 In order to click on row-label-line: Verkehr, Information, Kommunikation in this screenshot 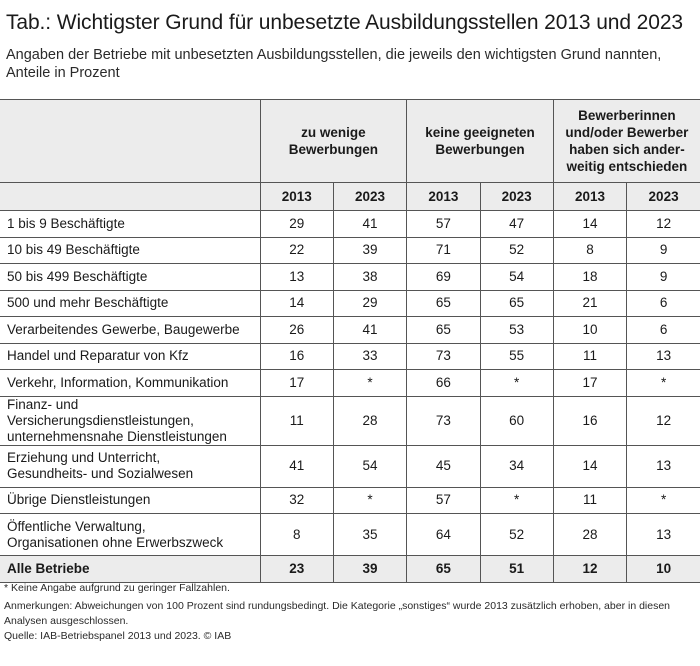, I will do `click(118, 382)`.